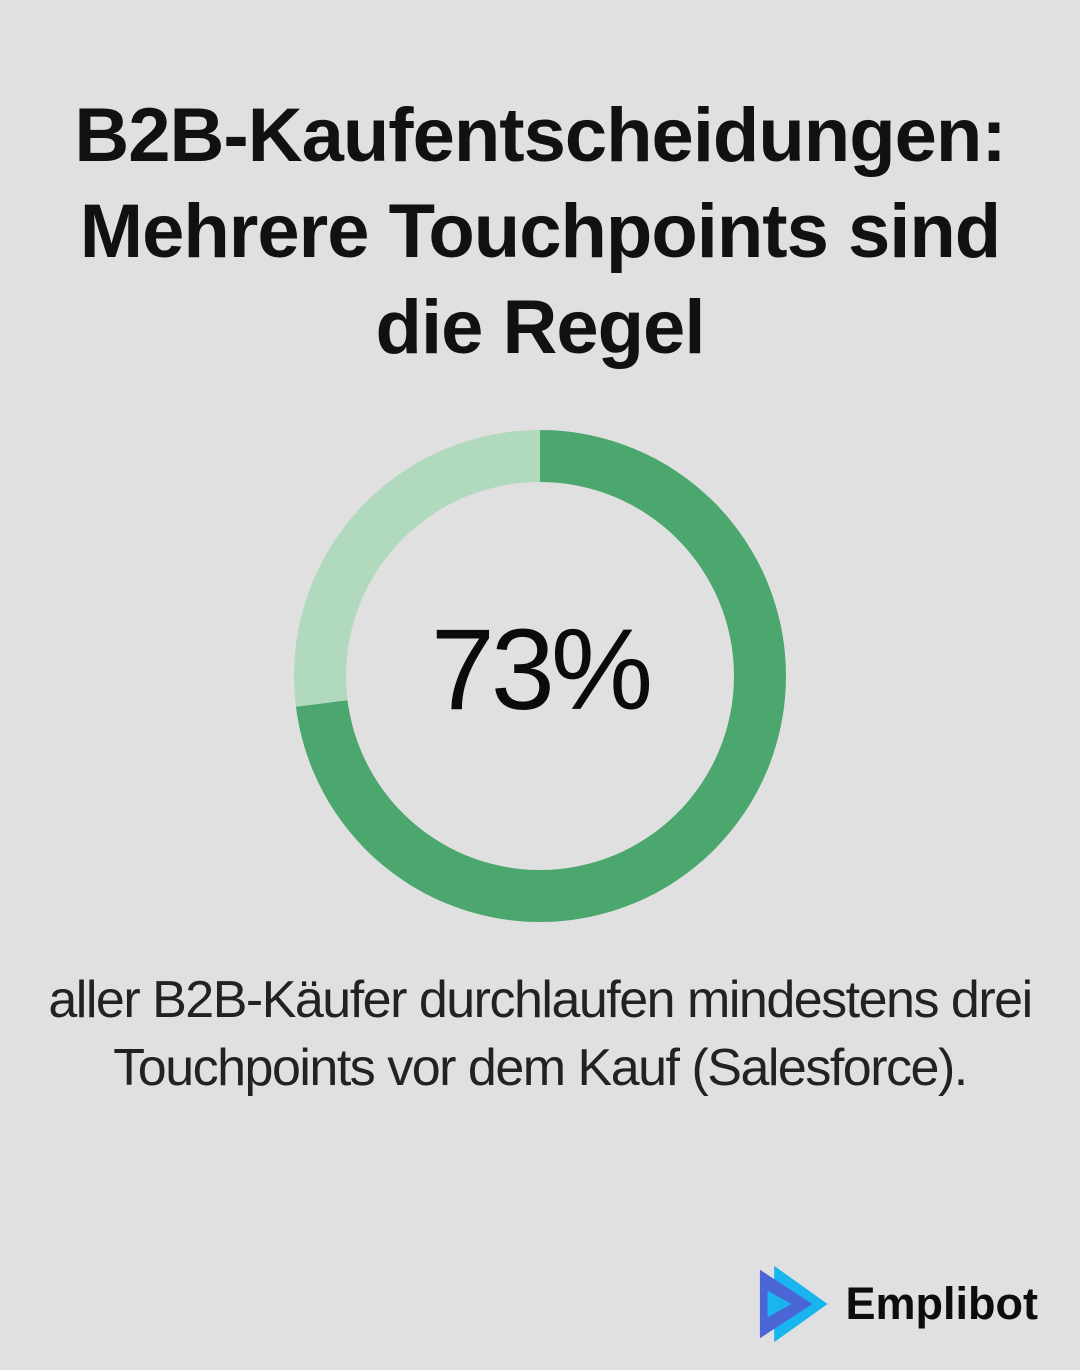 The image size is (1080, 1370). I want to click on donut-hole: 73%, so click(540, 676).